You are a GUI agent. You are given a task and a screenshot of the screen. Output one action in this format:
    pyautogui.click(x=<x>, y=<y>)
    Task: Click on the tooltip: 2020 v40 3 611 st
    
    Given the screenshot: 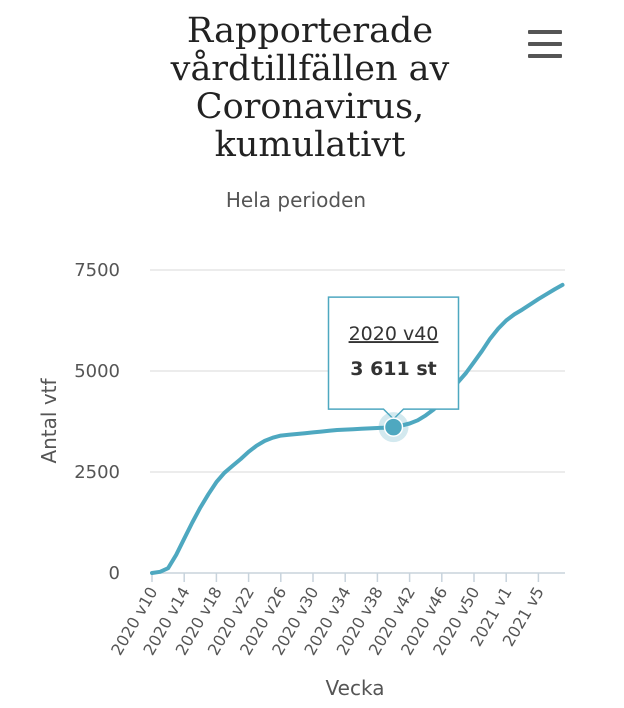 What is the action you would take?
    pyautogui.click(x=393, y=358)
    